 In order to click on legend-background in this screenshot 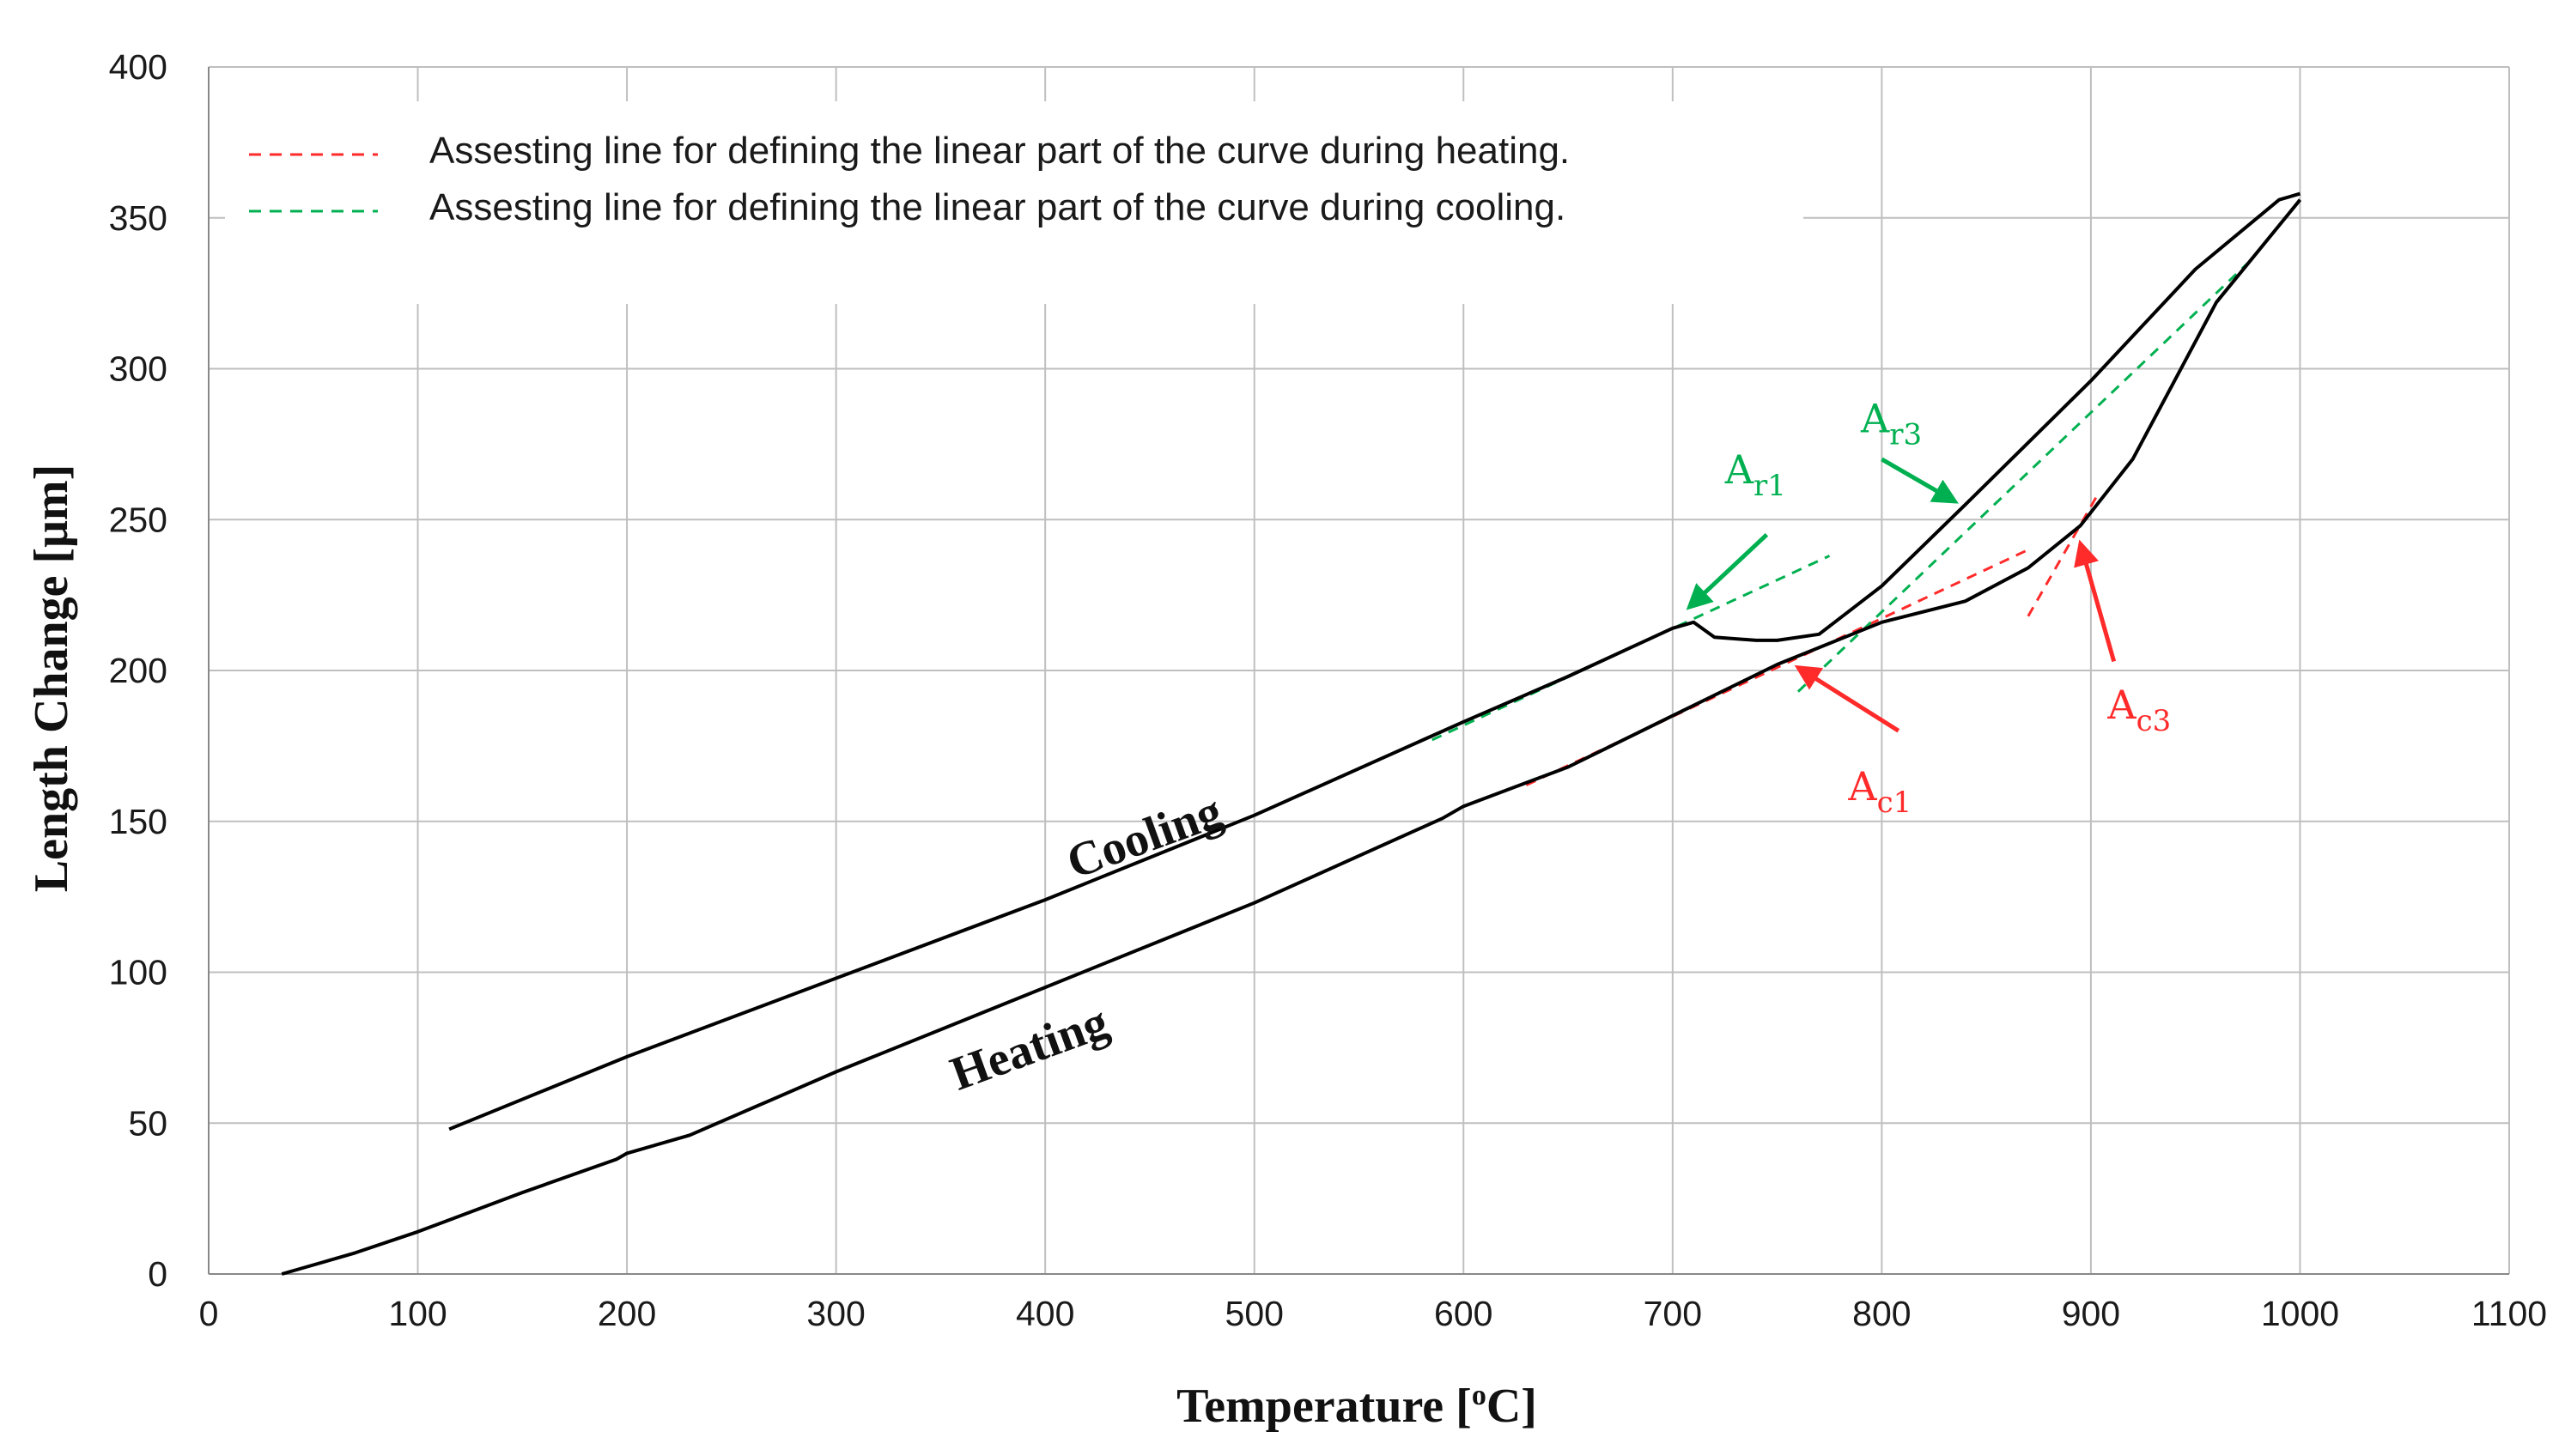, I will do `click(1014, 203)`.